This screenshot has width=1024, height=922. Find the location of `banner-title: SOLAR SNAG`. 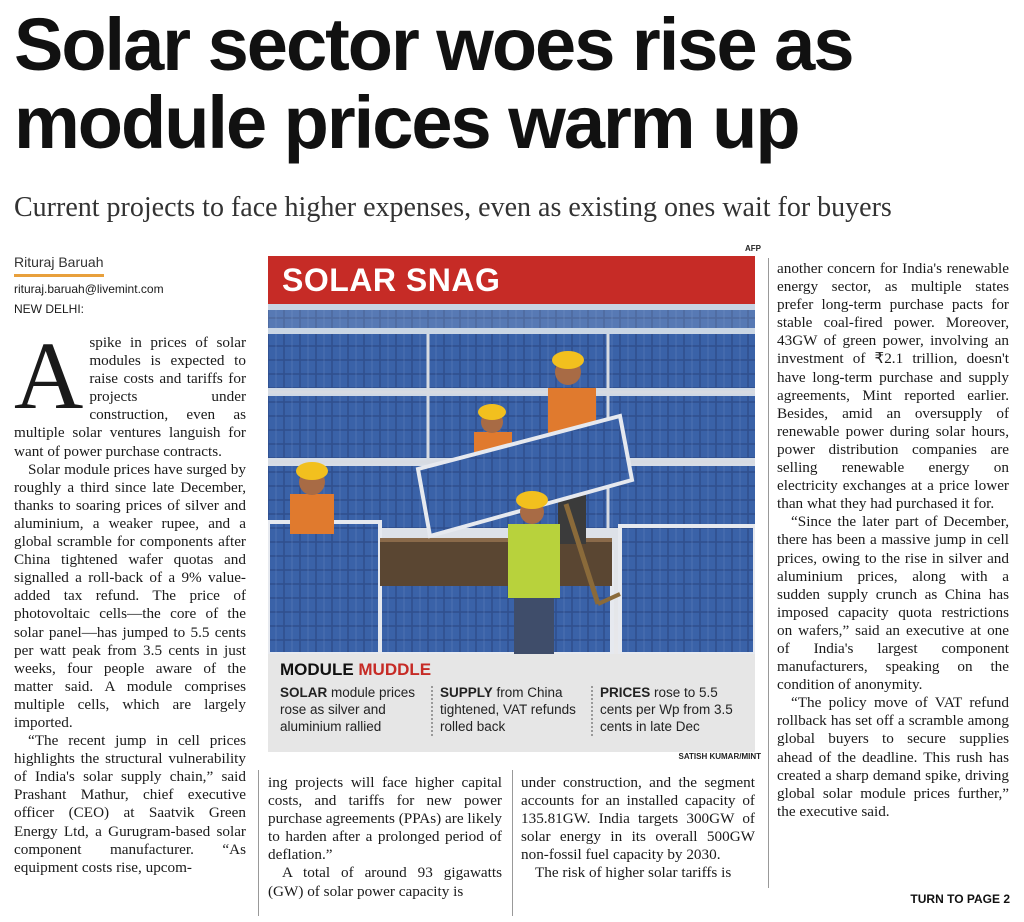

banner-title: SOLAR SNAG is located at coordinates (391, 280).